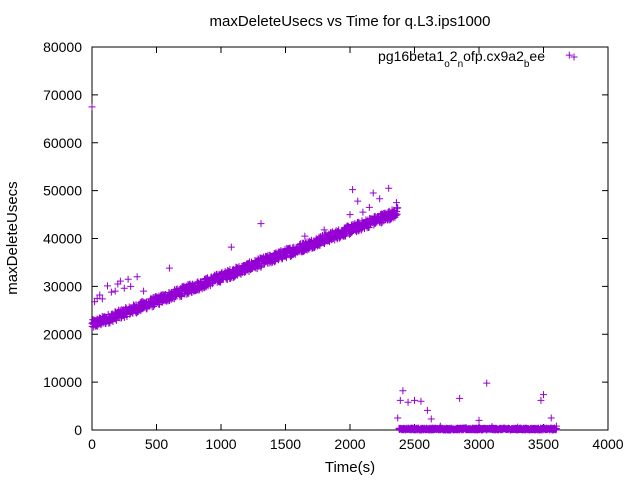 The width and height of the screenshot is (640, 485). What do you see at coordinates (62, 143) in the screenshot?
I see `y-tick-label: 60000` at bounding box center [62, 143].